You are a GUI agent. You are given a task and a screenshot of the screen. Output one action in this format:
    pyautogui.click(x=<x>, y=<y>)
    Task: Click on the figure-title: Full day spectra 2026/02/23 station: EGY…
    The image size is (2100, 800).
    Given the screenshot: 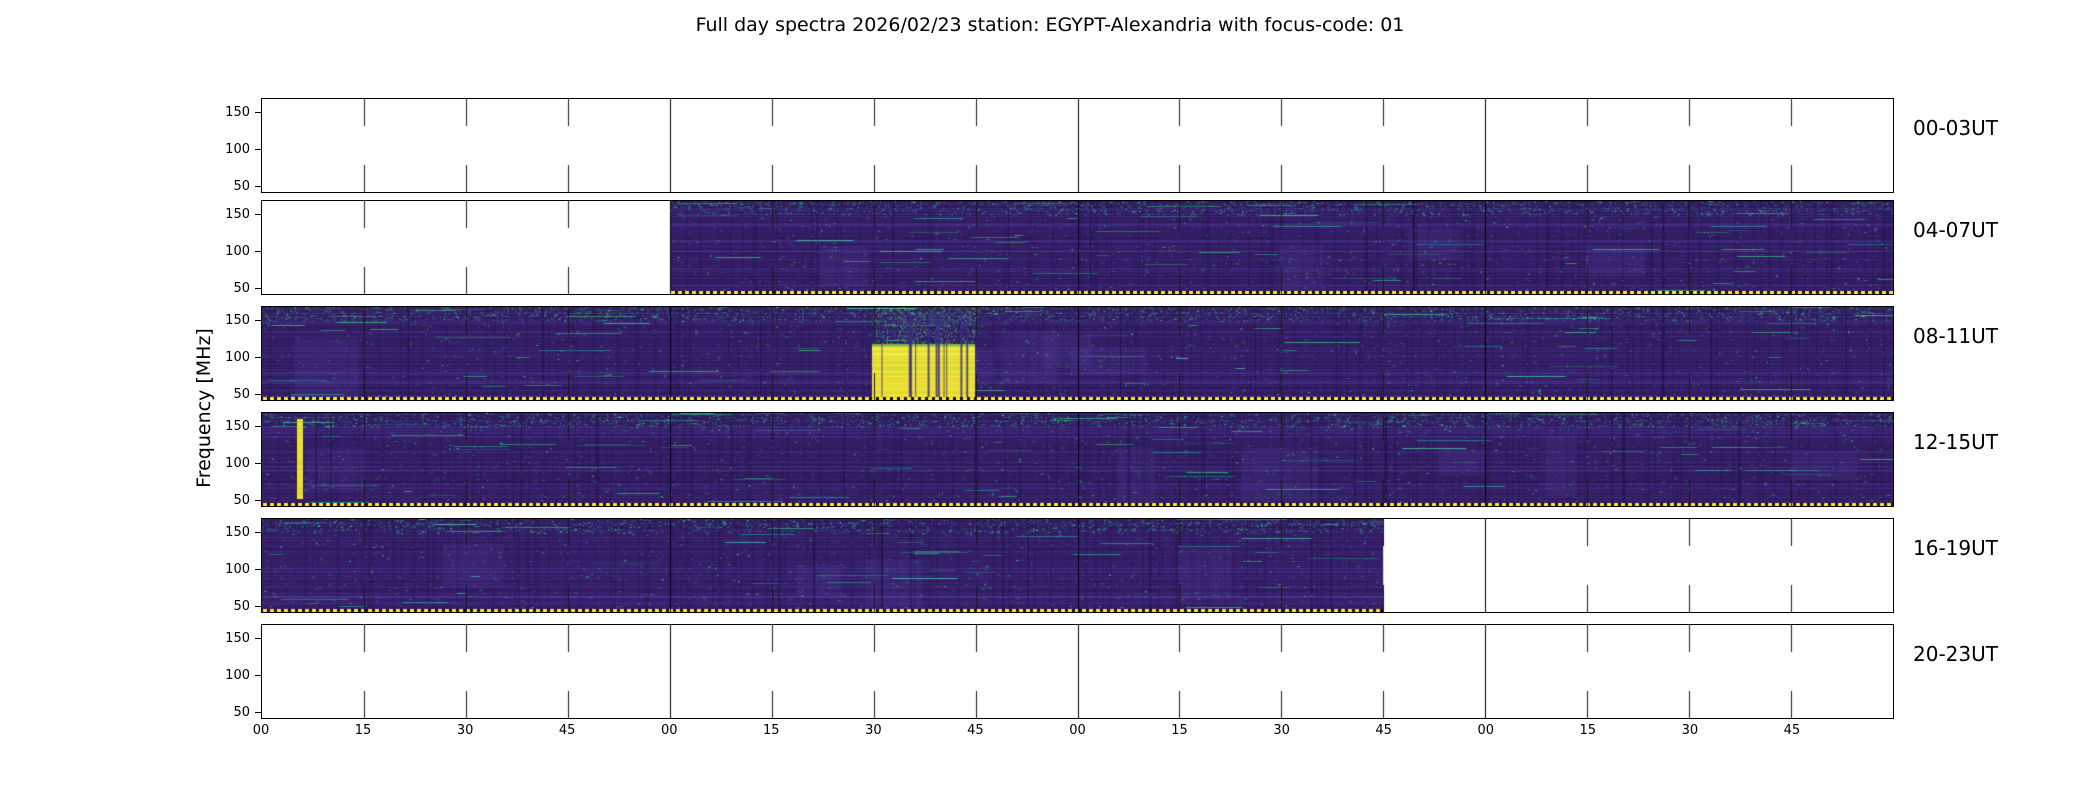 What is the action you would take?
    pyautogui.click(x=1050, y=25)
    